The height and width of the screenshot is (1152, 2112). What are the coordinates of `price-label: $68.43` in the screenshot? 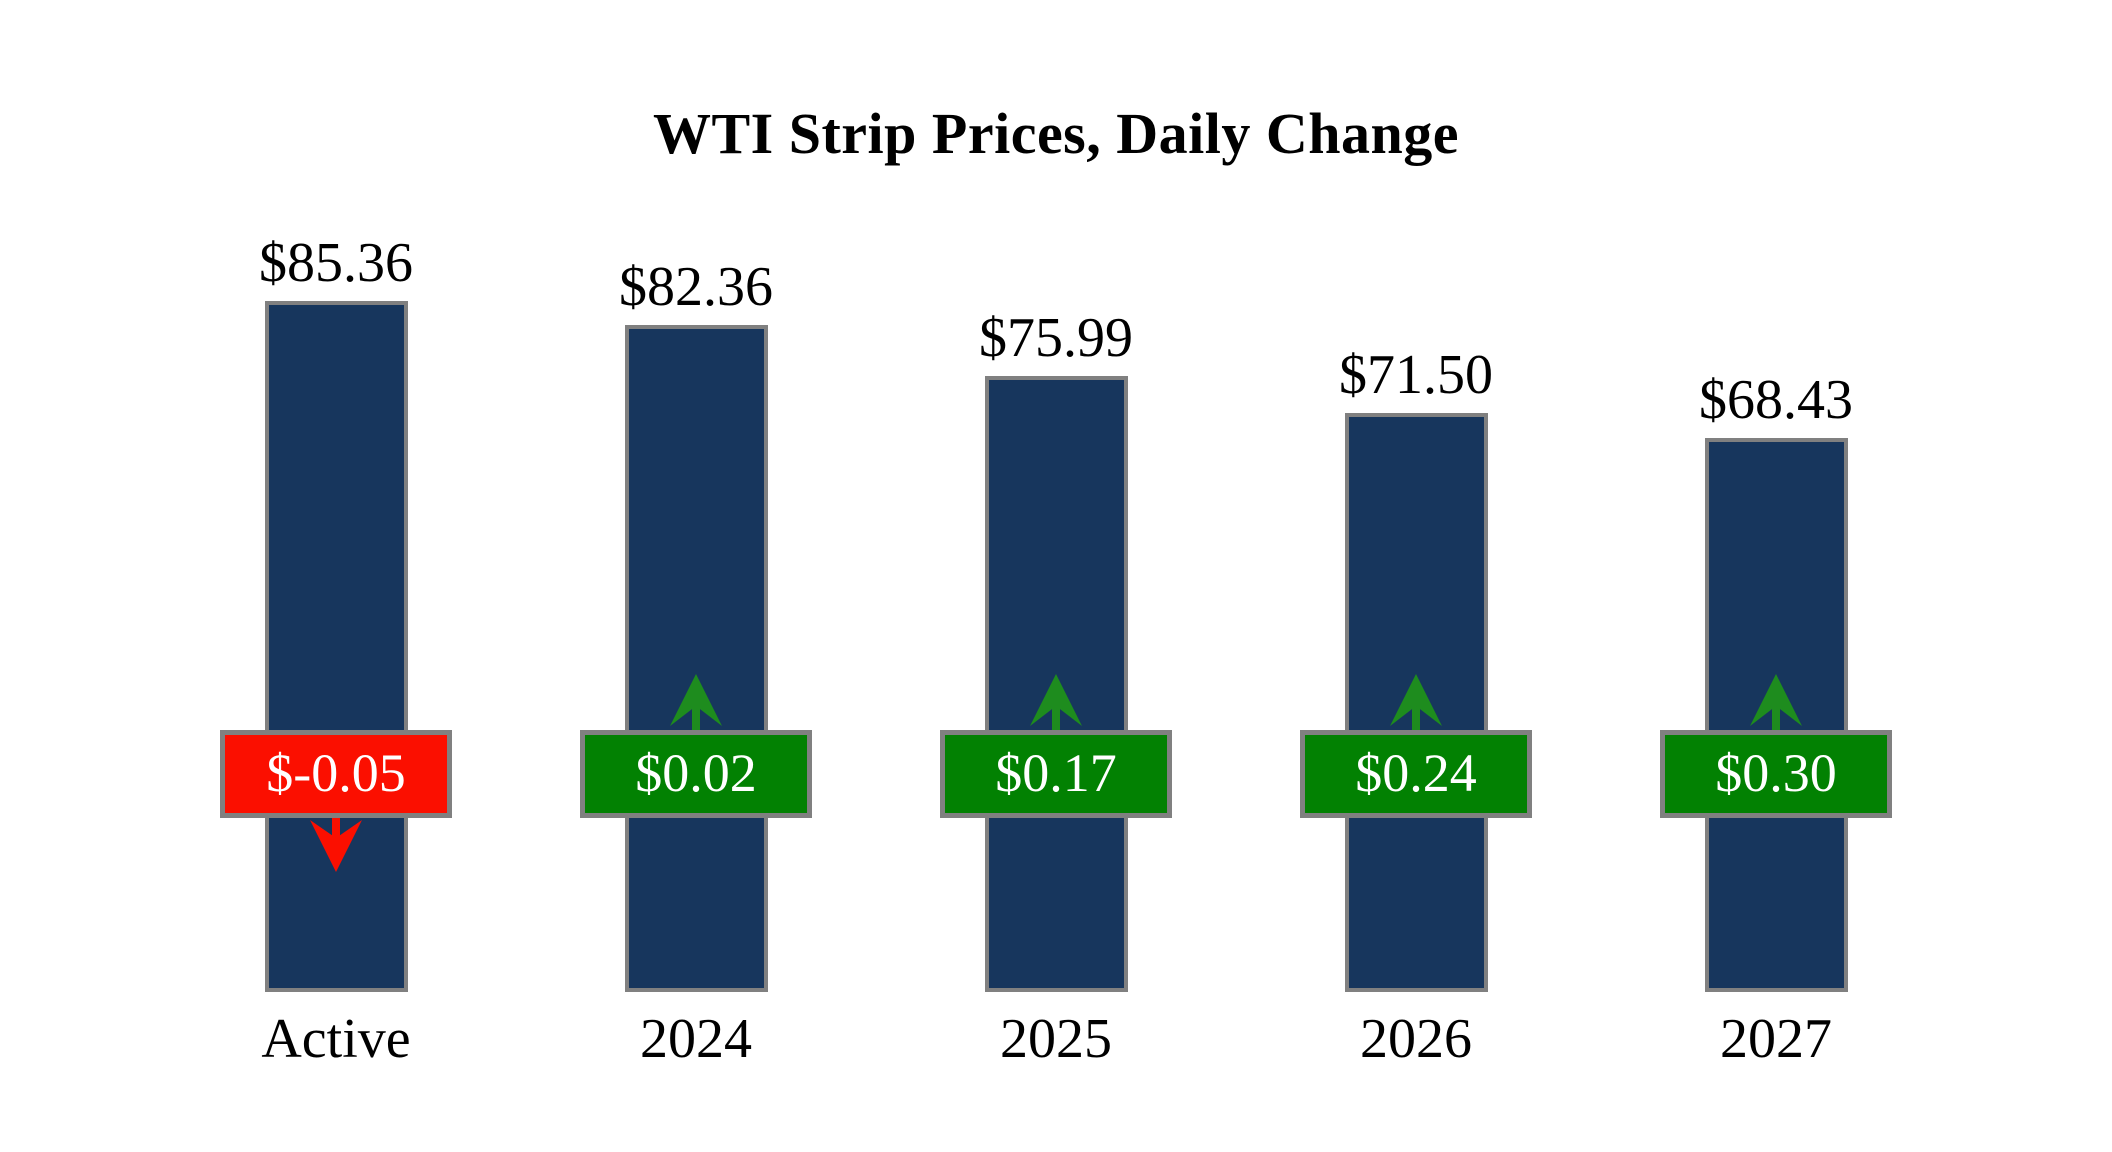 It's located at (1776, 400).